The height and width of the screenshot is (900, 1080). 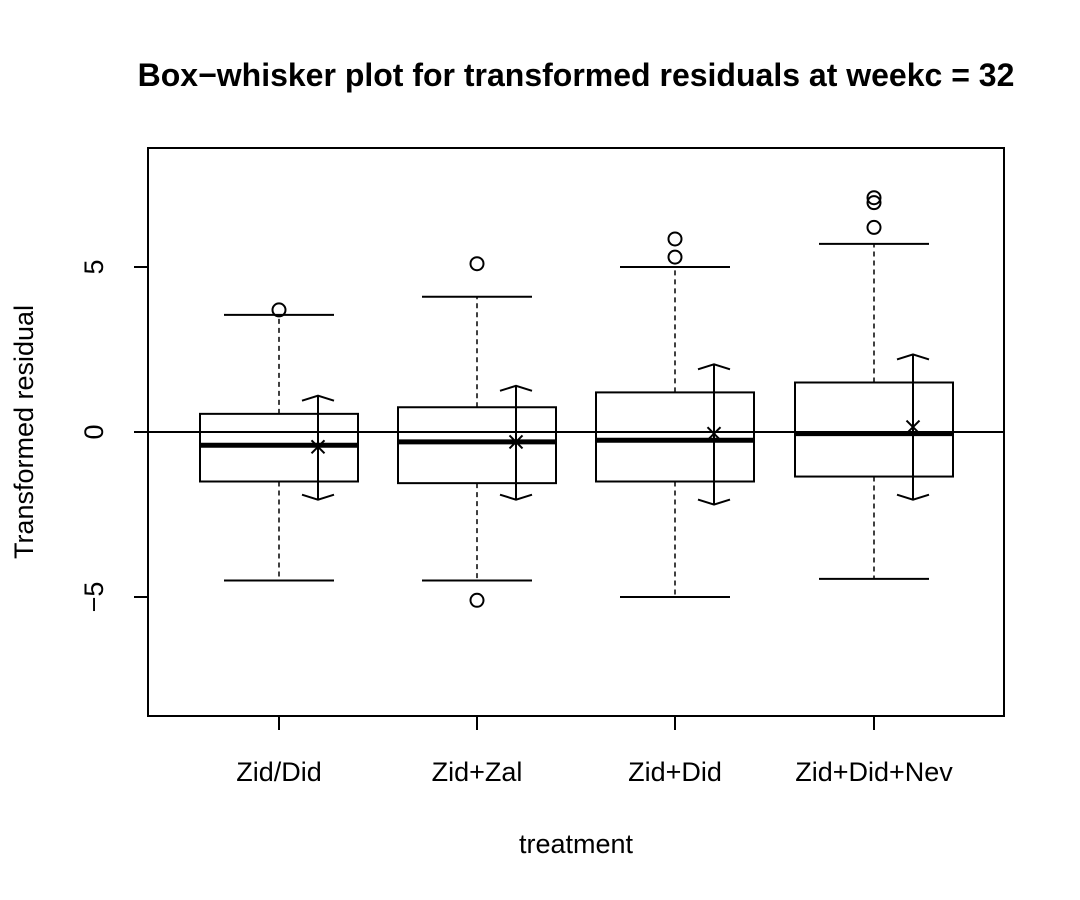 I want to click on y-tick-label: −5, so click(x=94, y=597).